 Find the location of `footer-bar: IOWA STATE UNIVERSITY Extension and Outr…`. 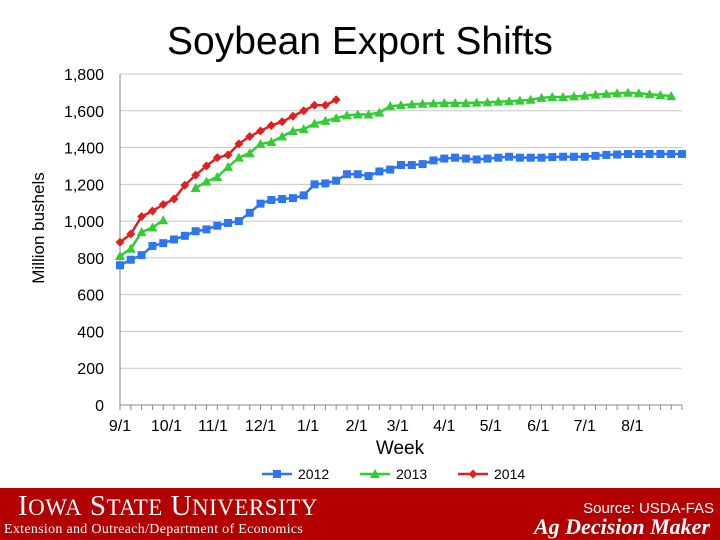

footer-bar: IOWA STATE UNIVERSITY Extension and Outr… is located at coordinates (360, 514).